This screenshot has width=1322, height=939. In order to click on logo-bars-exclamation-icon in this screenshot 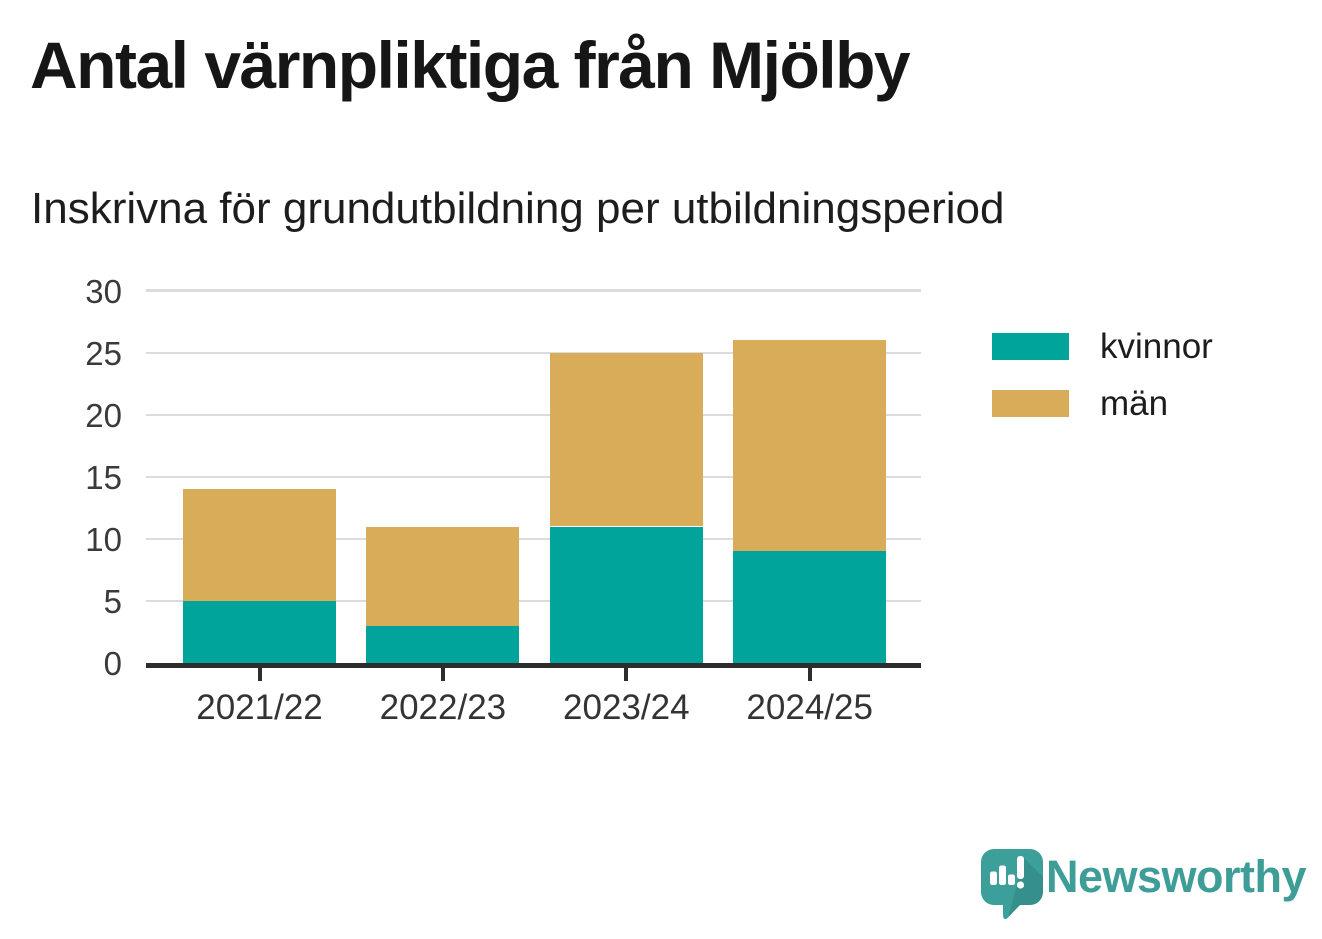, I will do `click(1007, 872)`.